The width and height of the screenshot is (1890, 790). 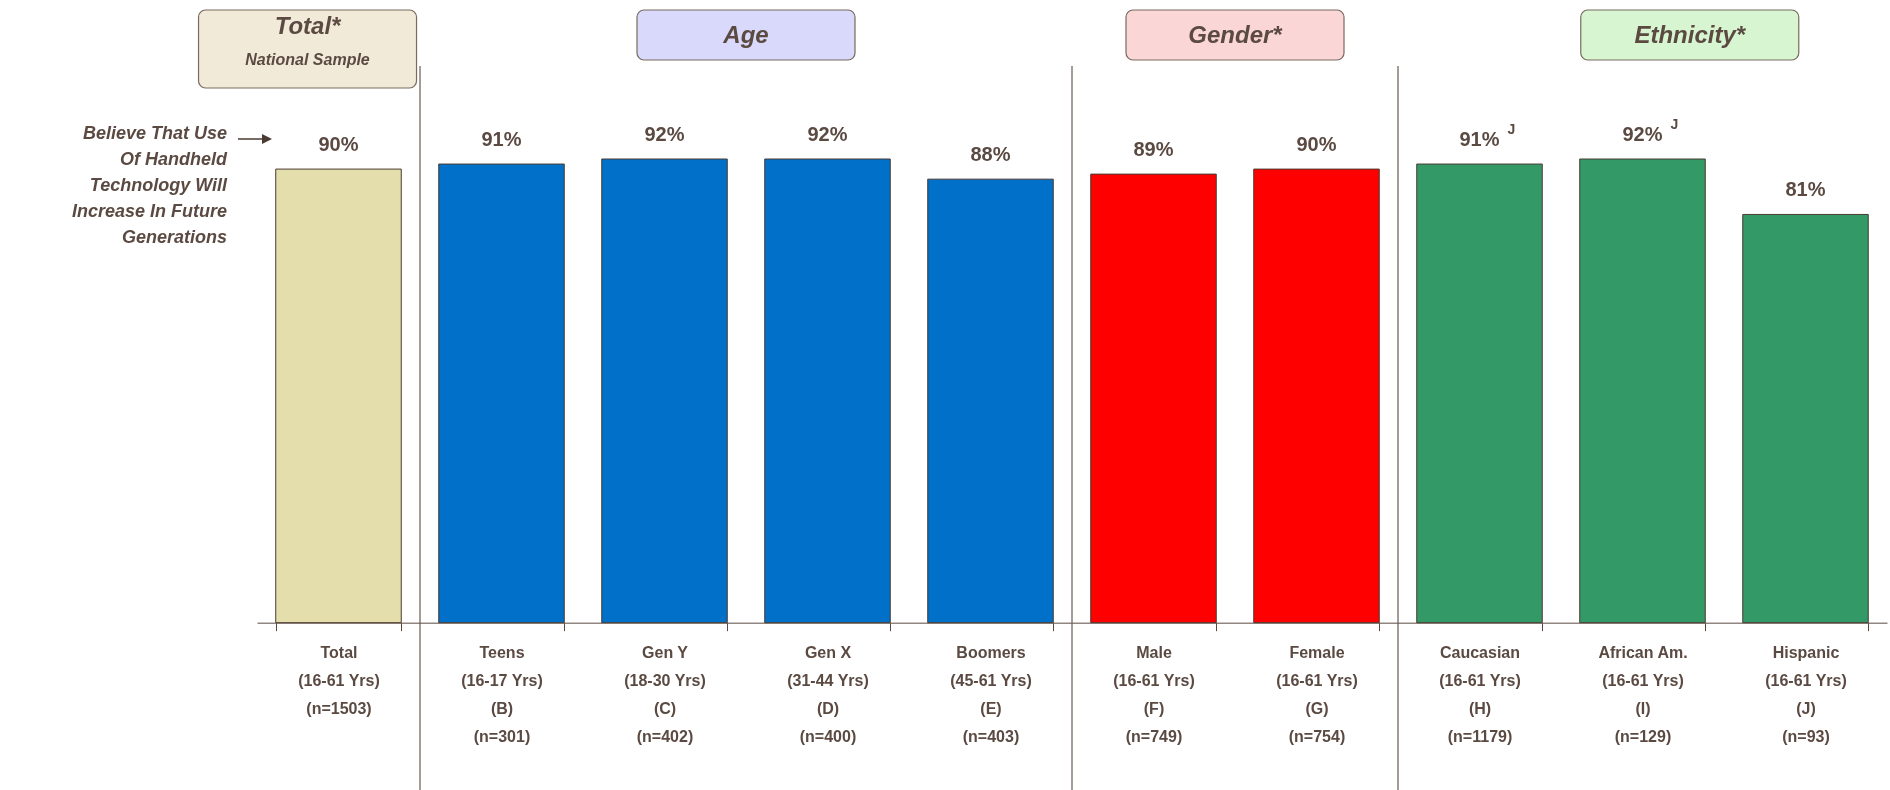 I want to click on text: Ethnicity*, so click(x=1690, y=34).